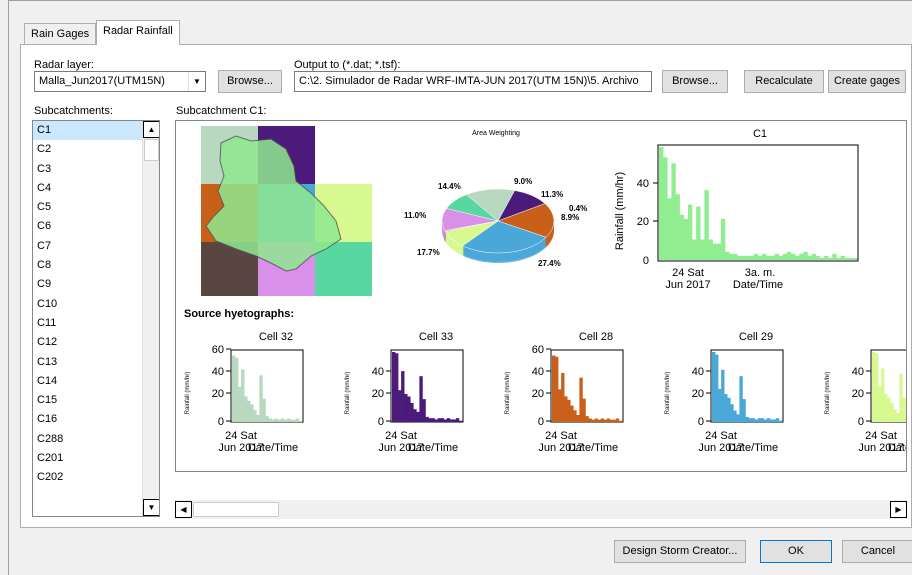 This screenshot has width=912, height=575. I want to click on list-item: C9, so click(44, 284).